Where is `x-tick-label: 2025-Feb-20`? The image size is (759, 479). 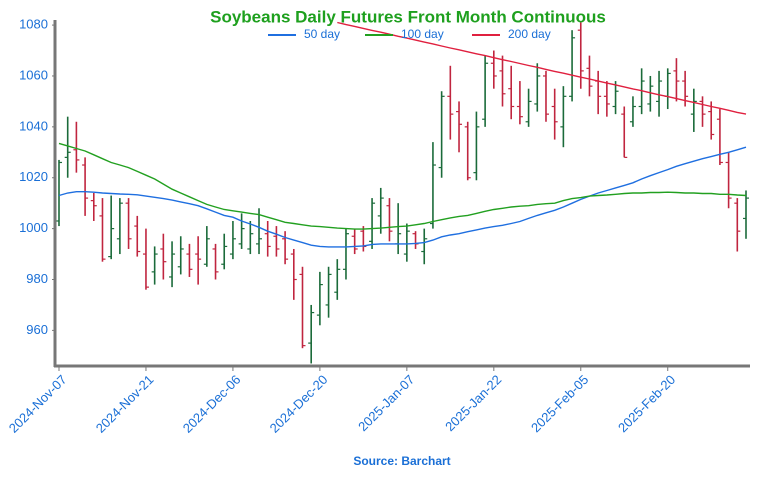
x-tick-label: 2025-Feb-20 is located at coordinates (646, 403).